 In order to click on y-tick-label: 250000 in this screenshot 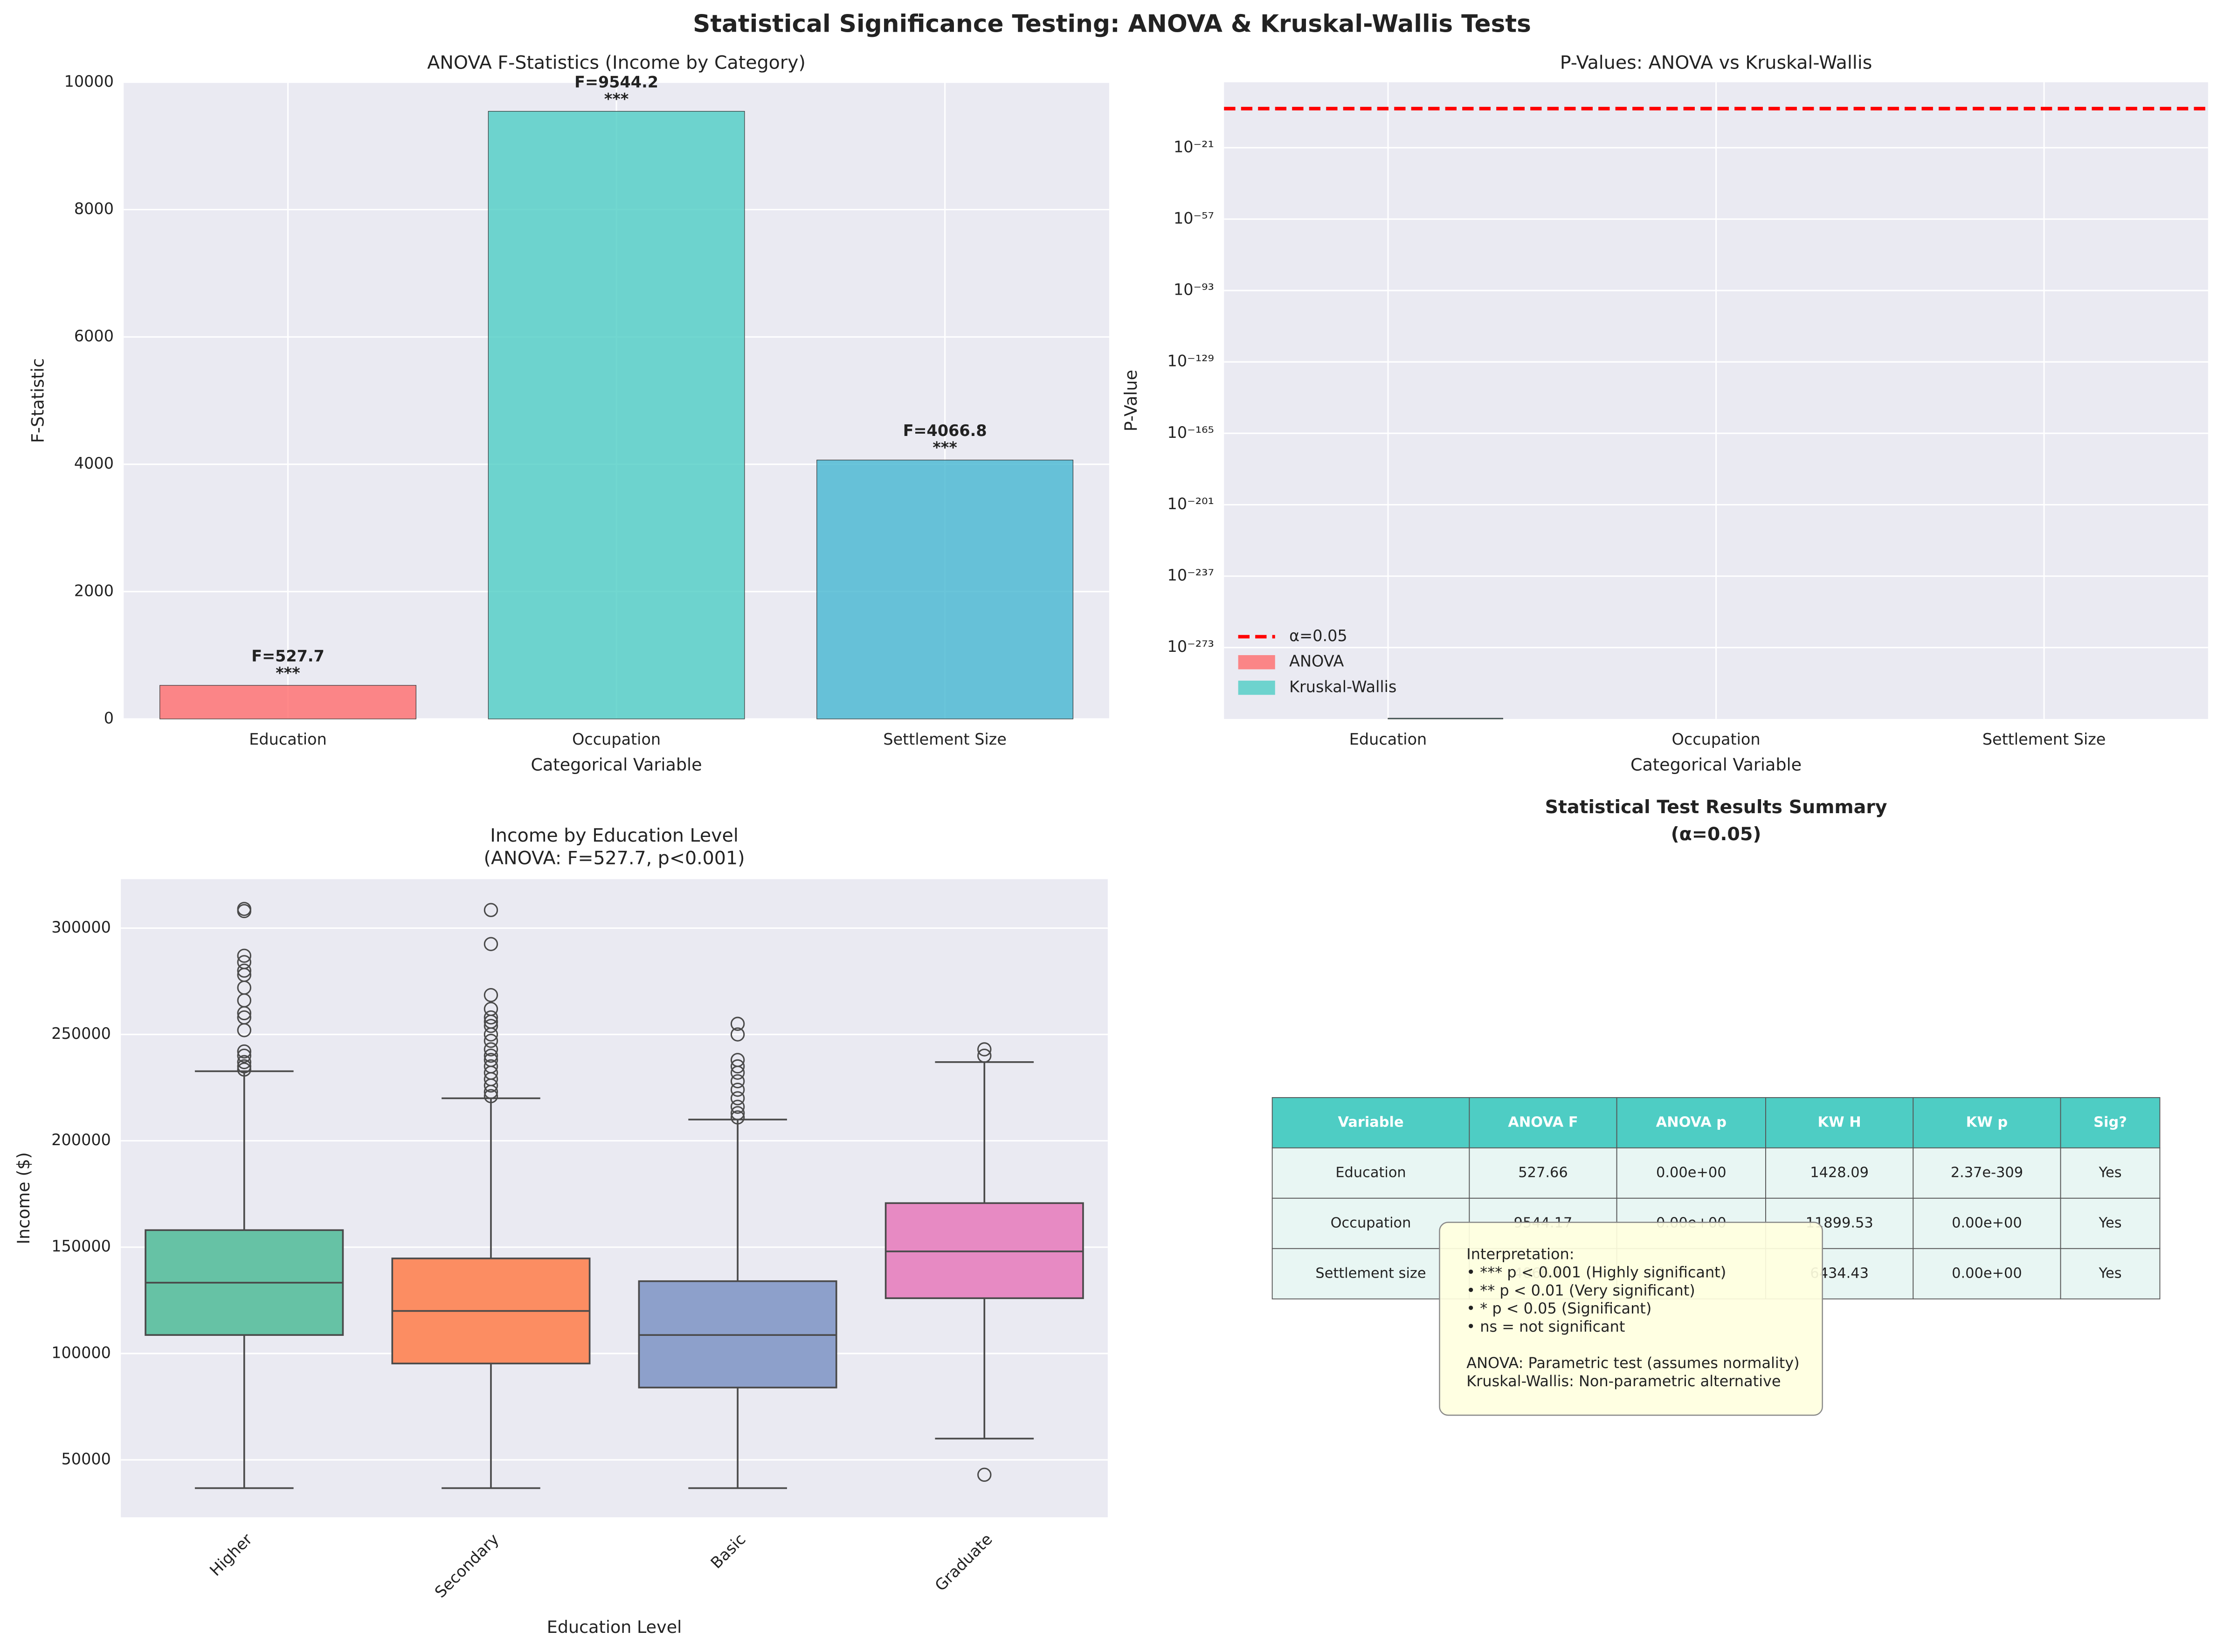, I will do `click(81, 1033)`.